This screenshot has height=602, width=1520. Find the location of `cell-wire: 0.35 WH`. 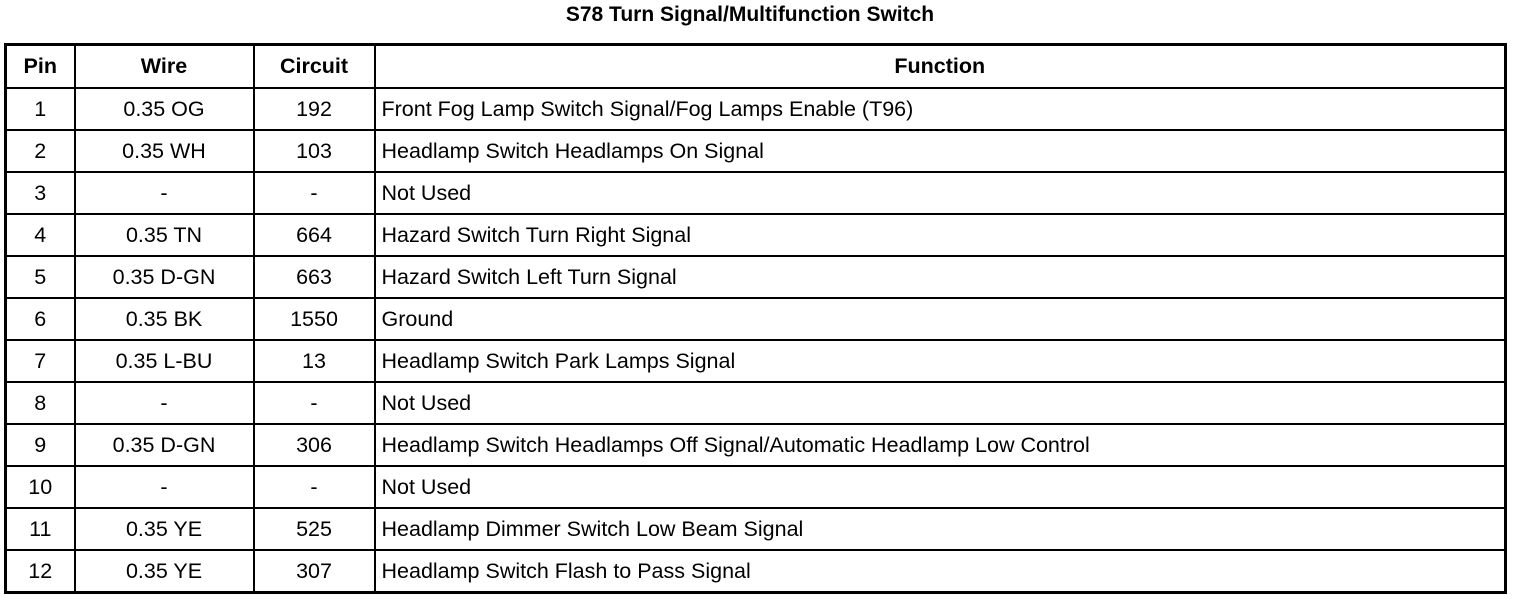

cell-wire: 0.35 WH is located at coordinates (164, 151).